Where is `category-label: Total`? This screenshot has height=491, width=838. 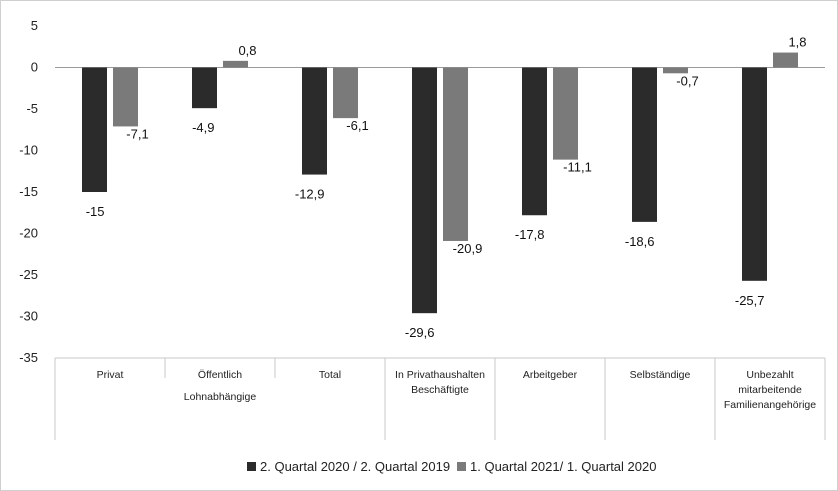 category-label: Total is located at coordinates (330, 375).